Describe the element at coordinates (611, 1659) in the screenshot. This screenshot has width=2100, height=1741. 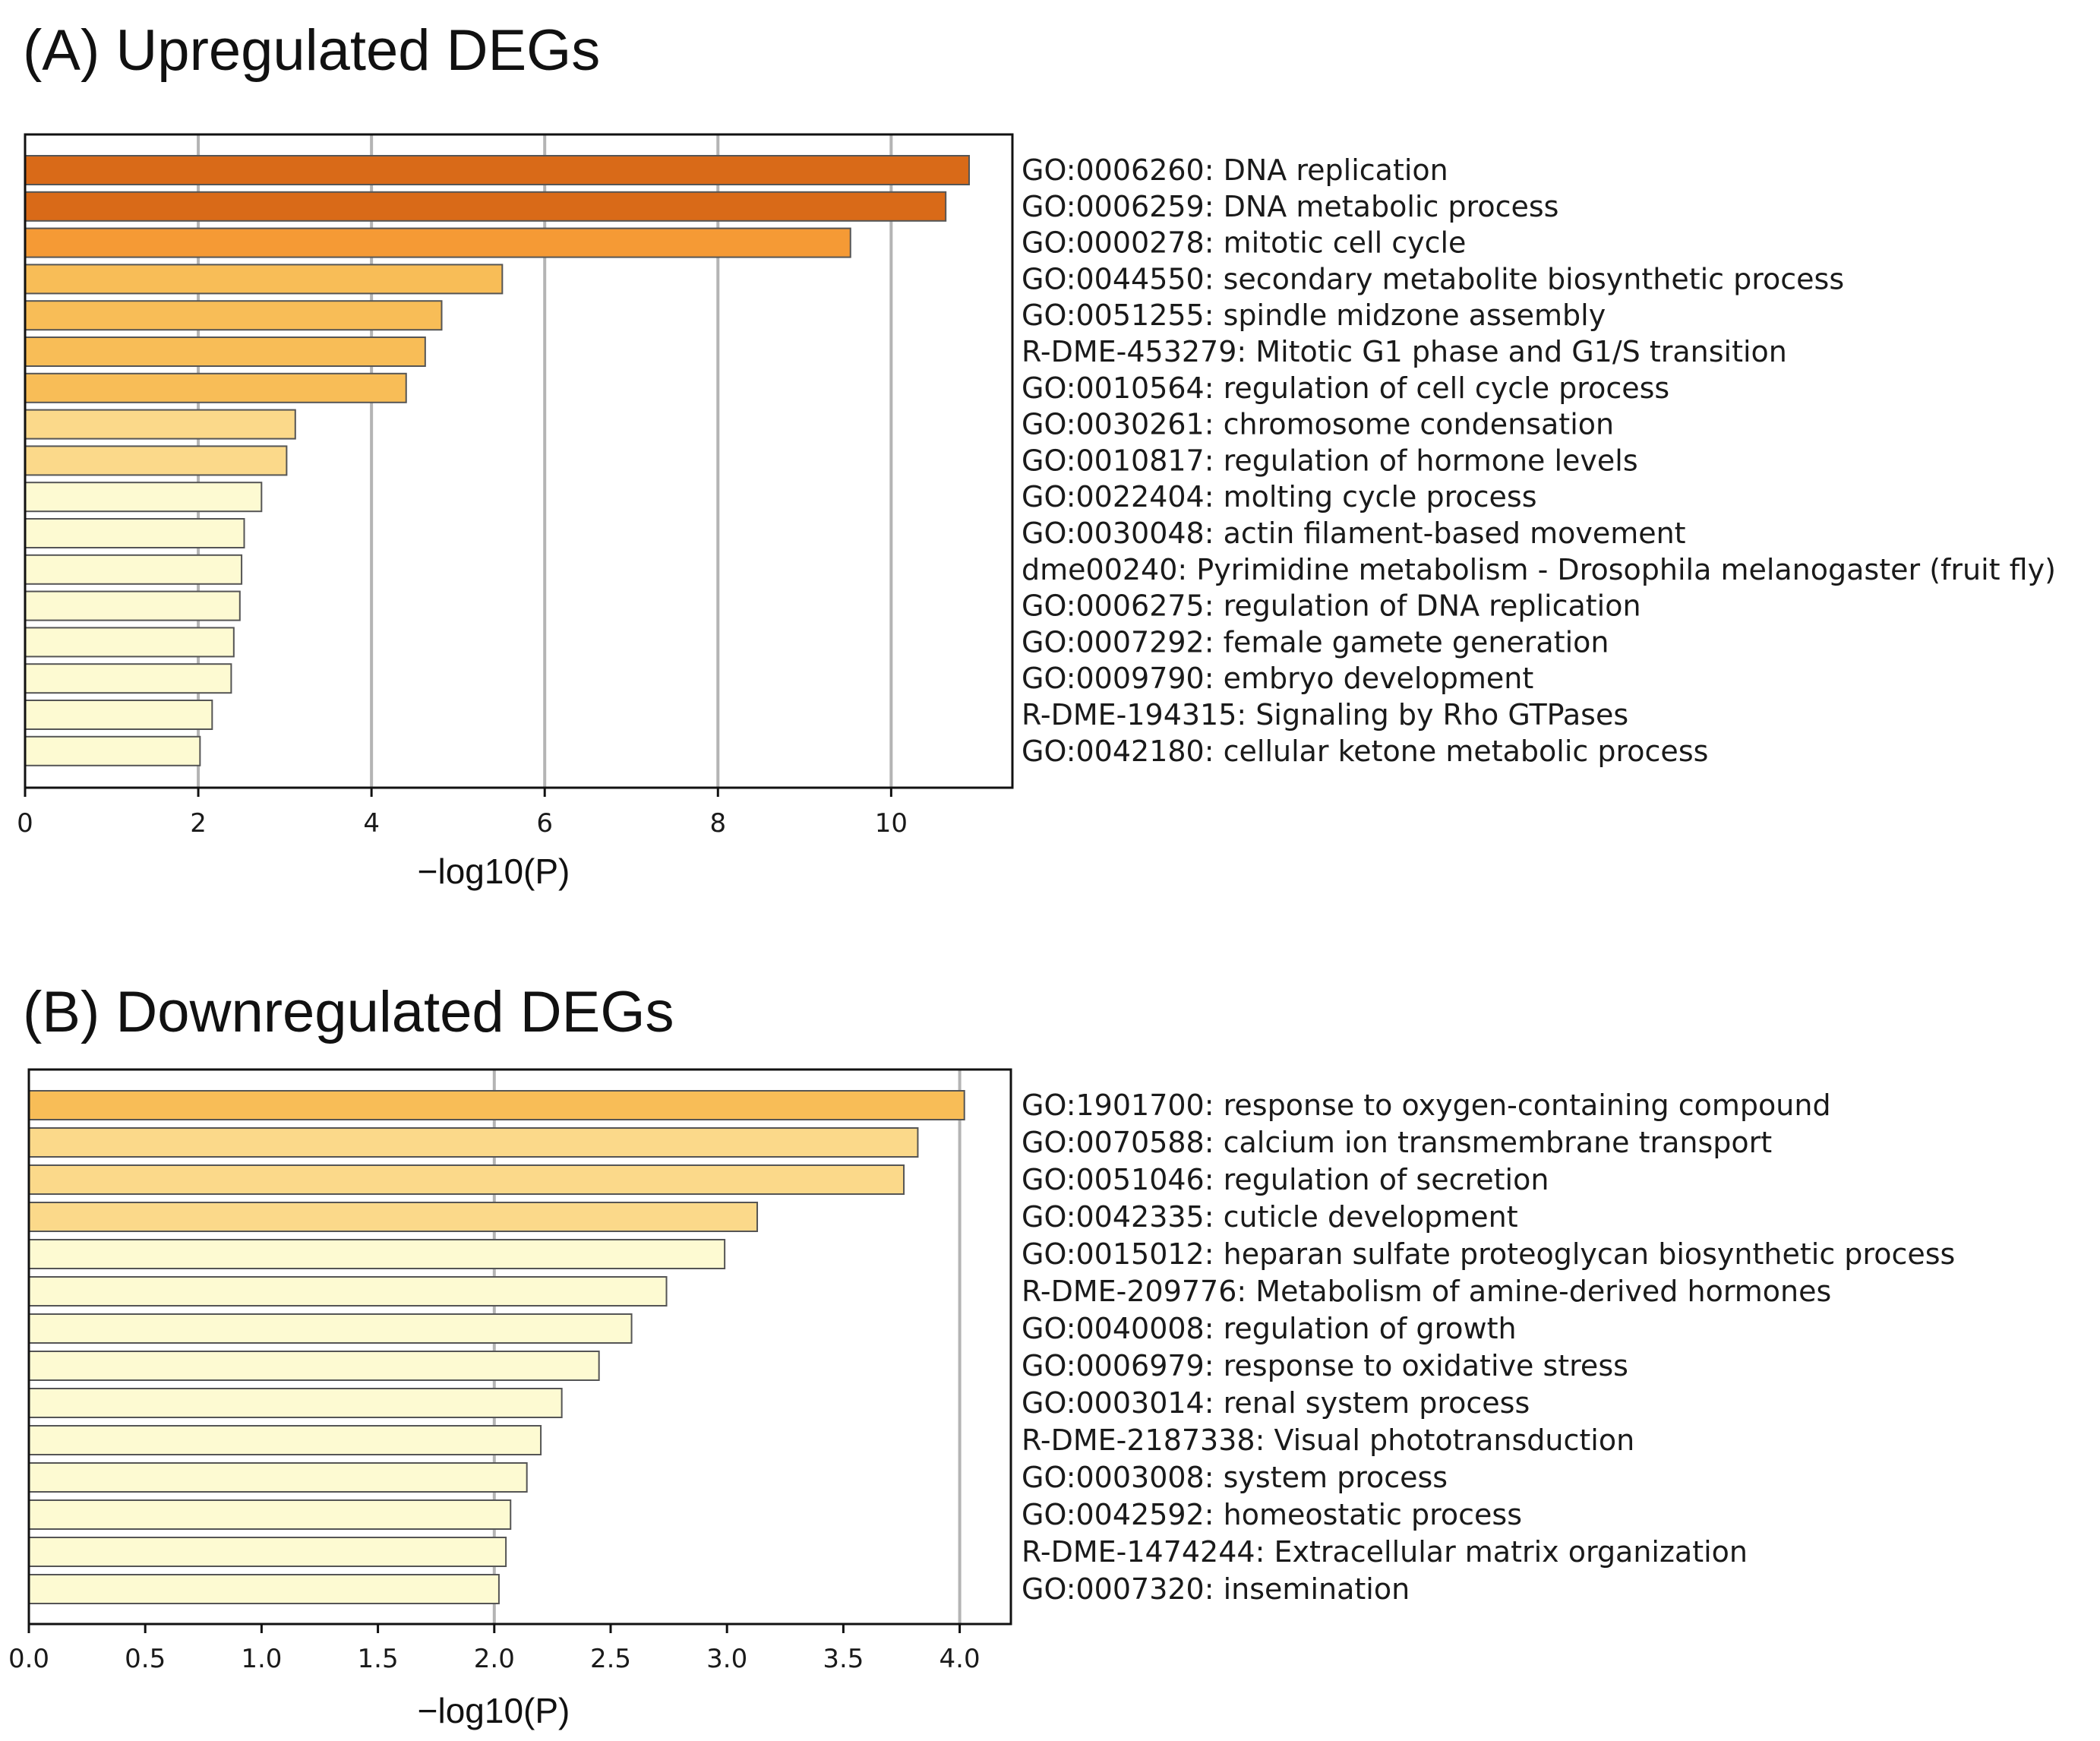
I see `x-tick-label: 2.5` at that location.